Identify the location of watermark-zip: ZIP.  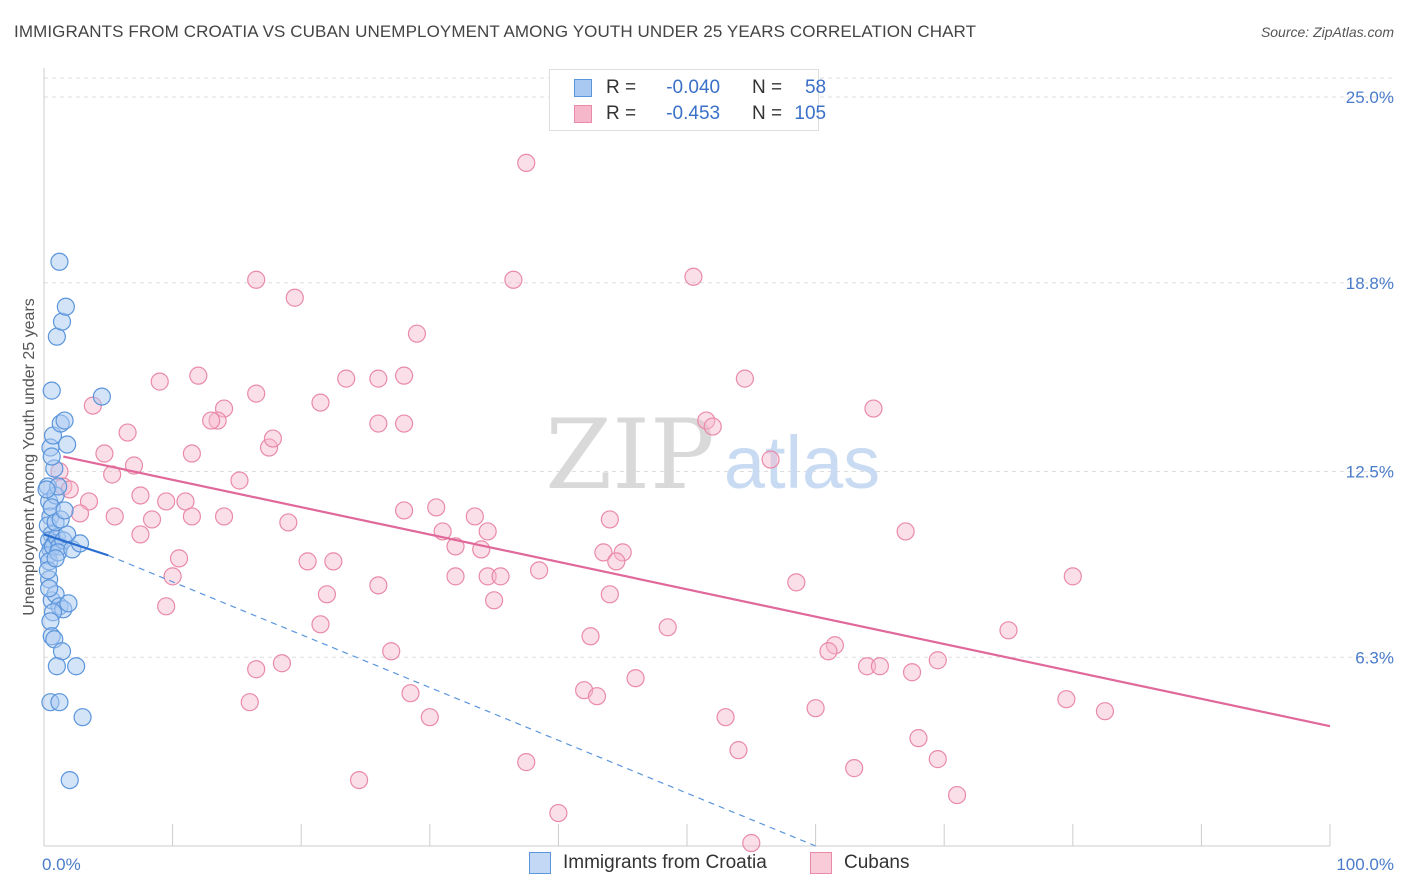
(629, 455).